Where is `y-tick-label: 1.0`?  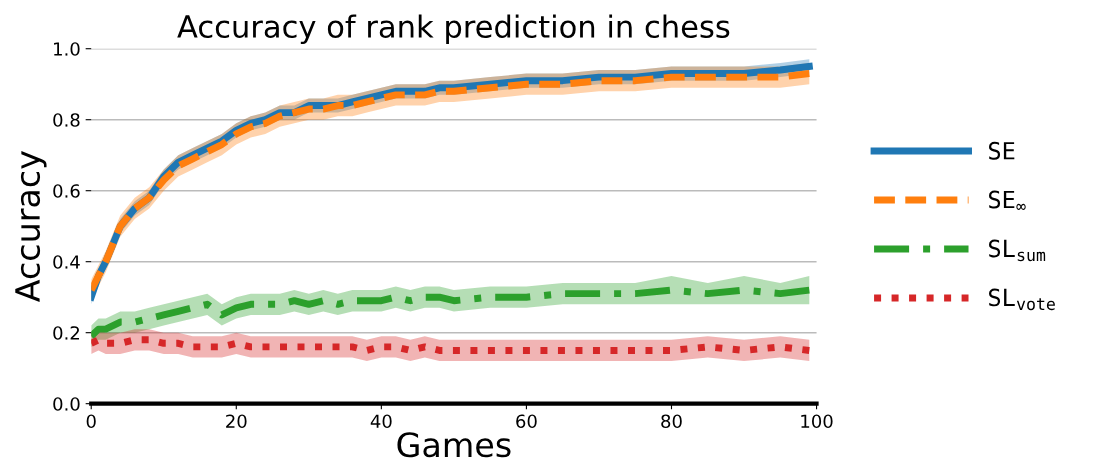 y-tick-label: 1.0 is located at coordinates (67, 49).